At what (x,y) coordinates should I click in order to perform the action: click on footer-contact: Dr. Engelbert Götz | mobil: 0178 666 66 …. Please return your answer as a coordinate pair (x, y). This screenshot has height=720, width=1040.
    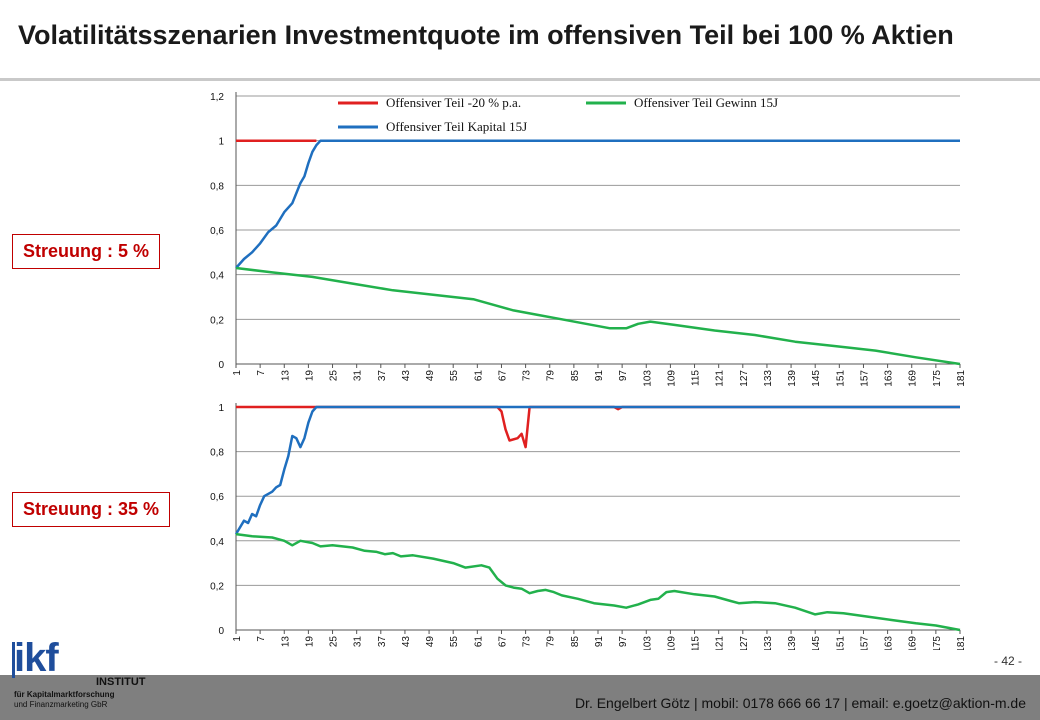
    Looking at the image, I should click on (800, 703).